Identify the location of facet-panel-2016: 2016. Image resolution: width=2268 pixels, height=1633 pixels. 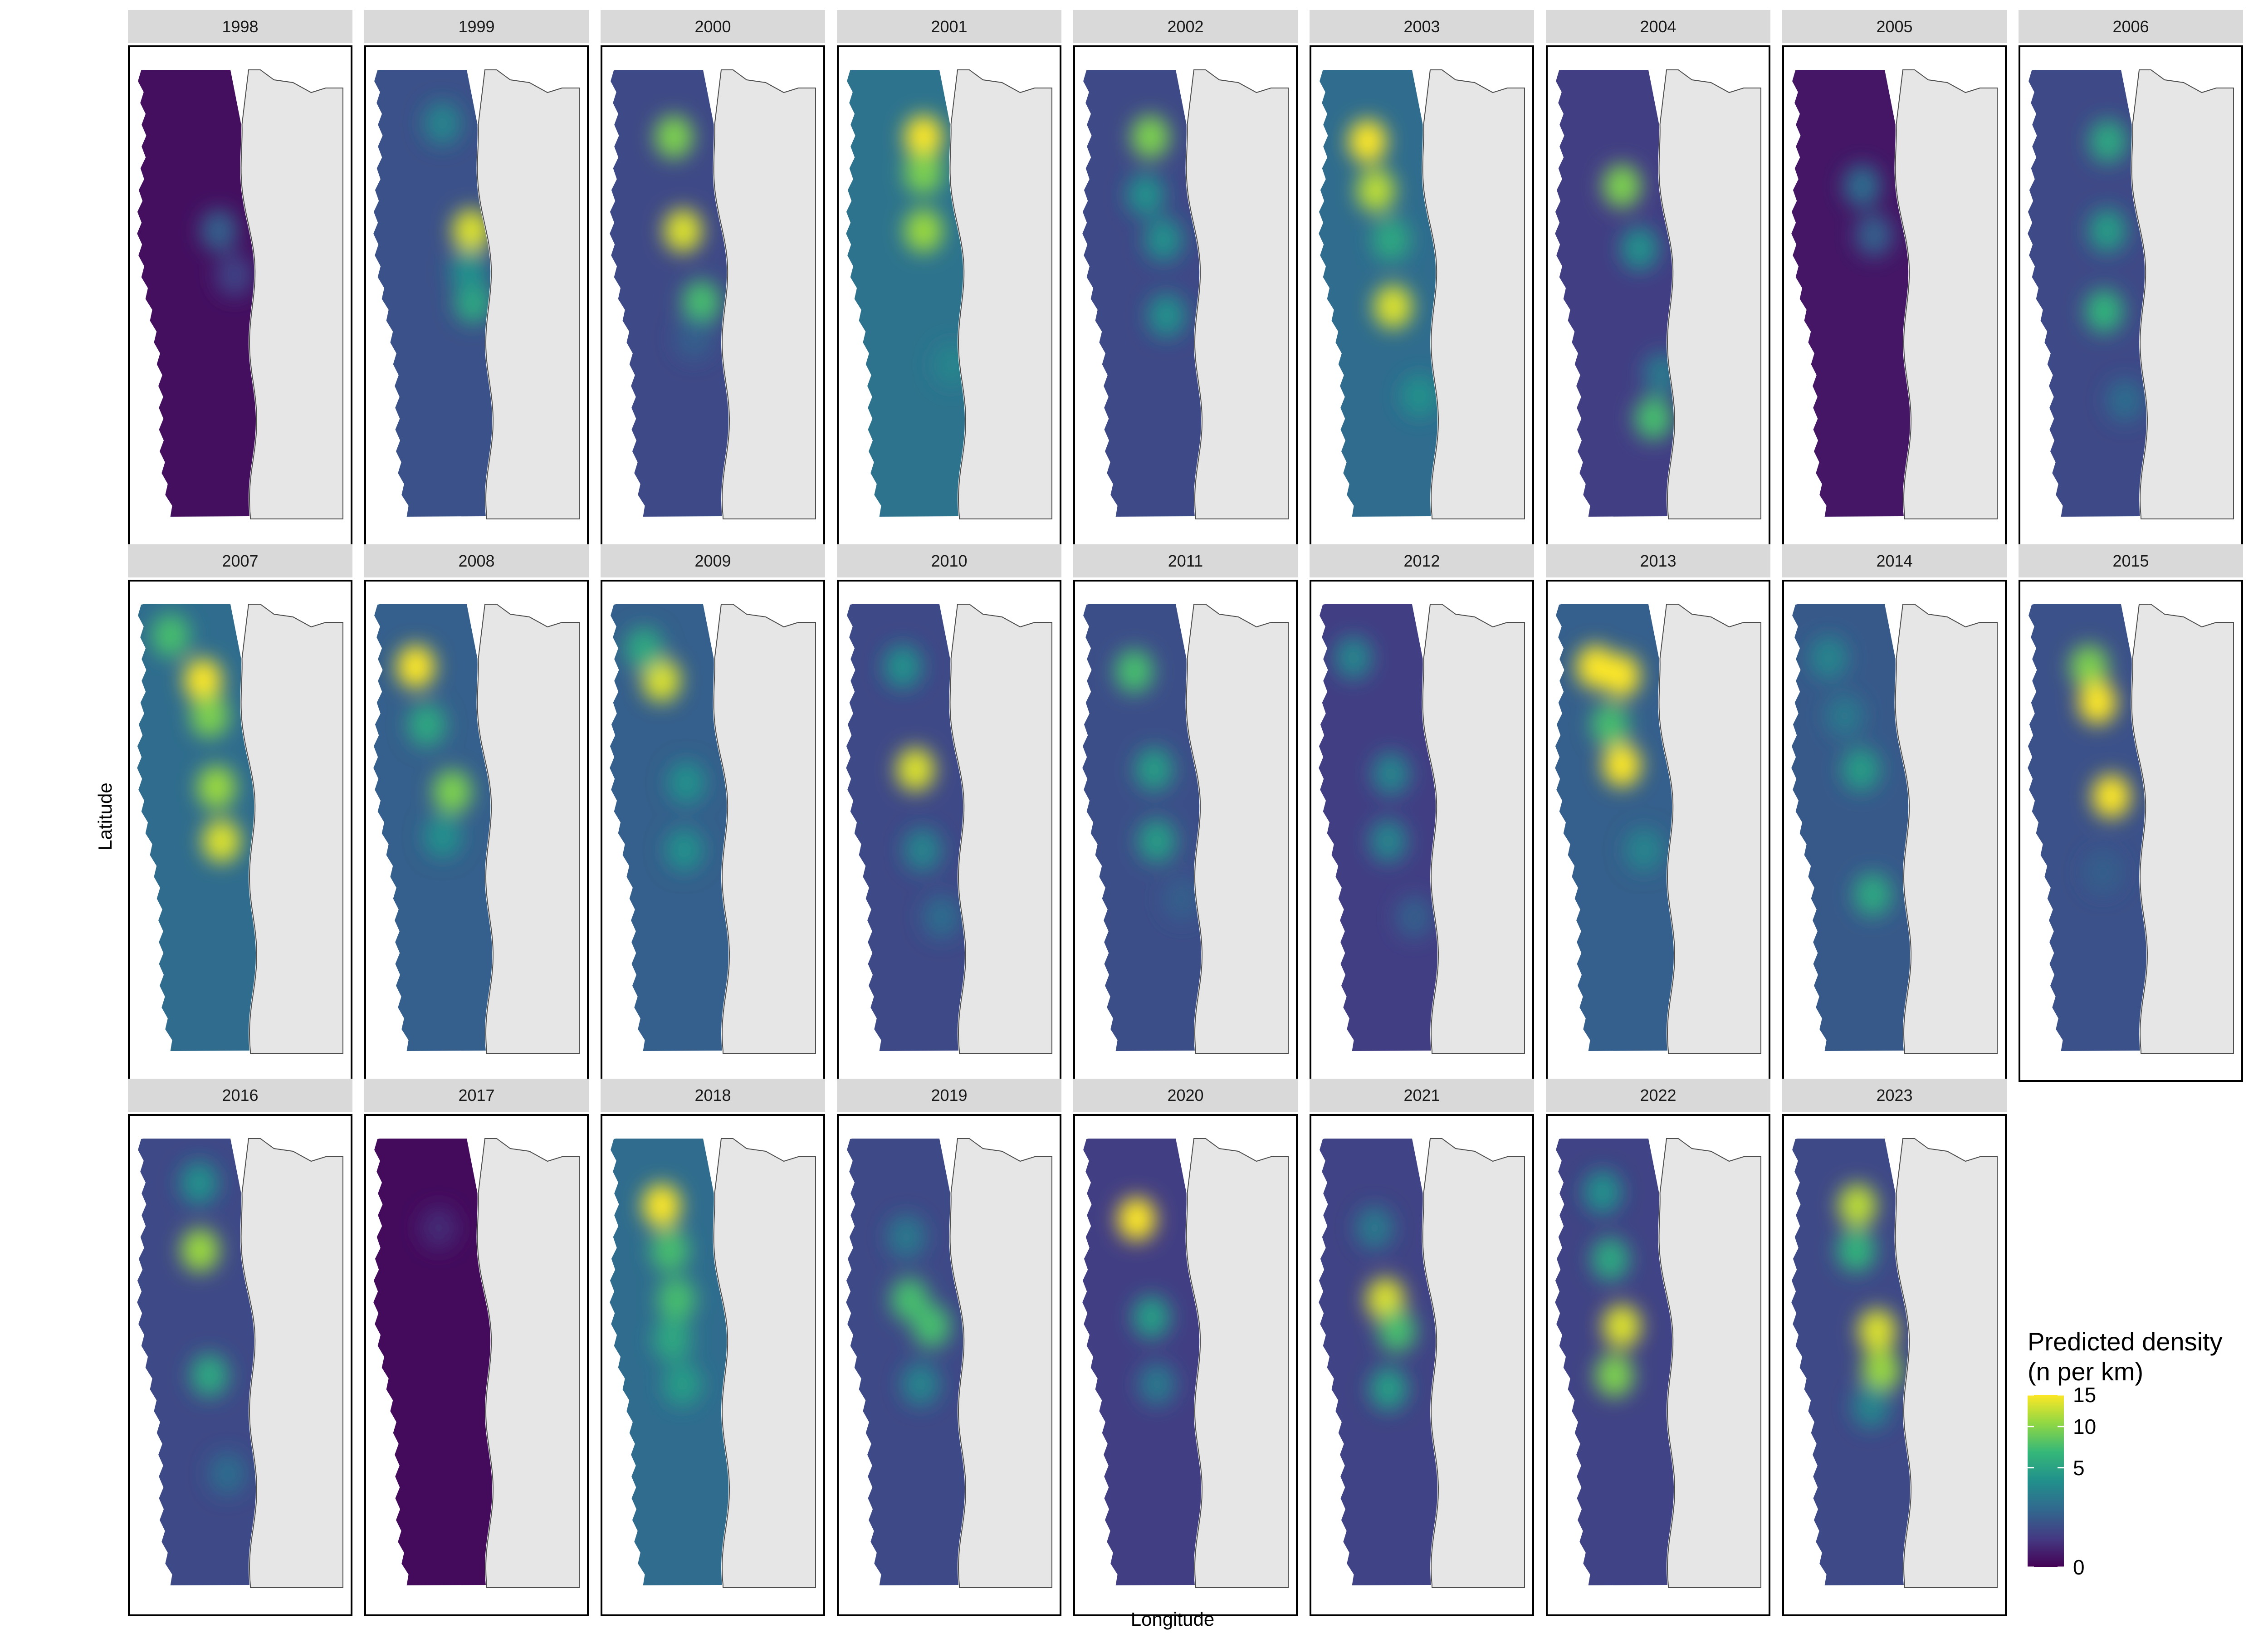
(240, 1347).